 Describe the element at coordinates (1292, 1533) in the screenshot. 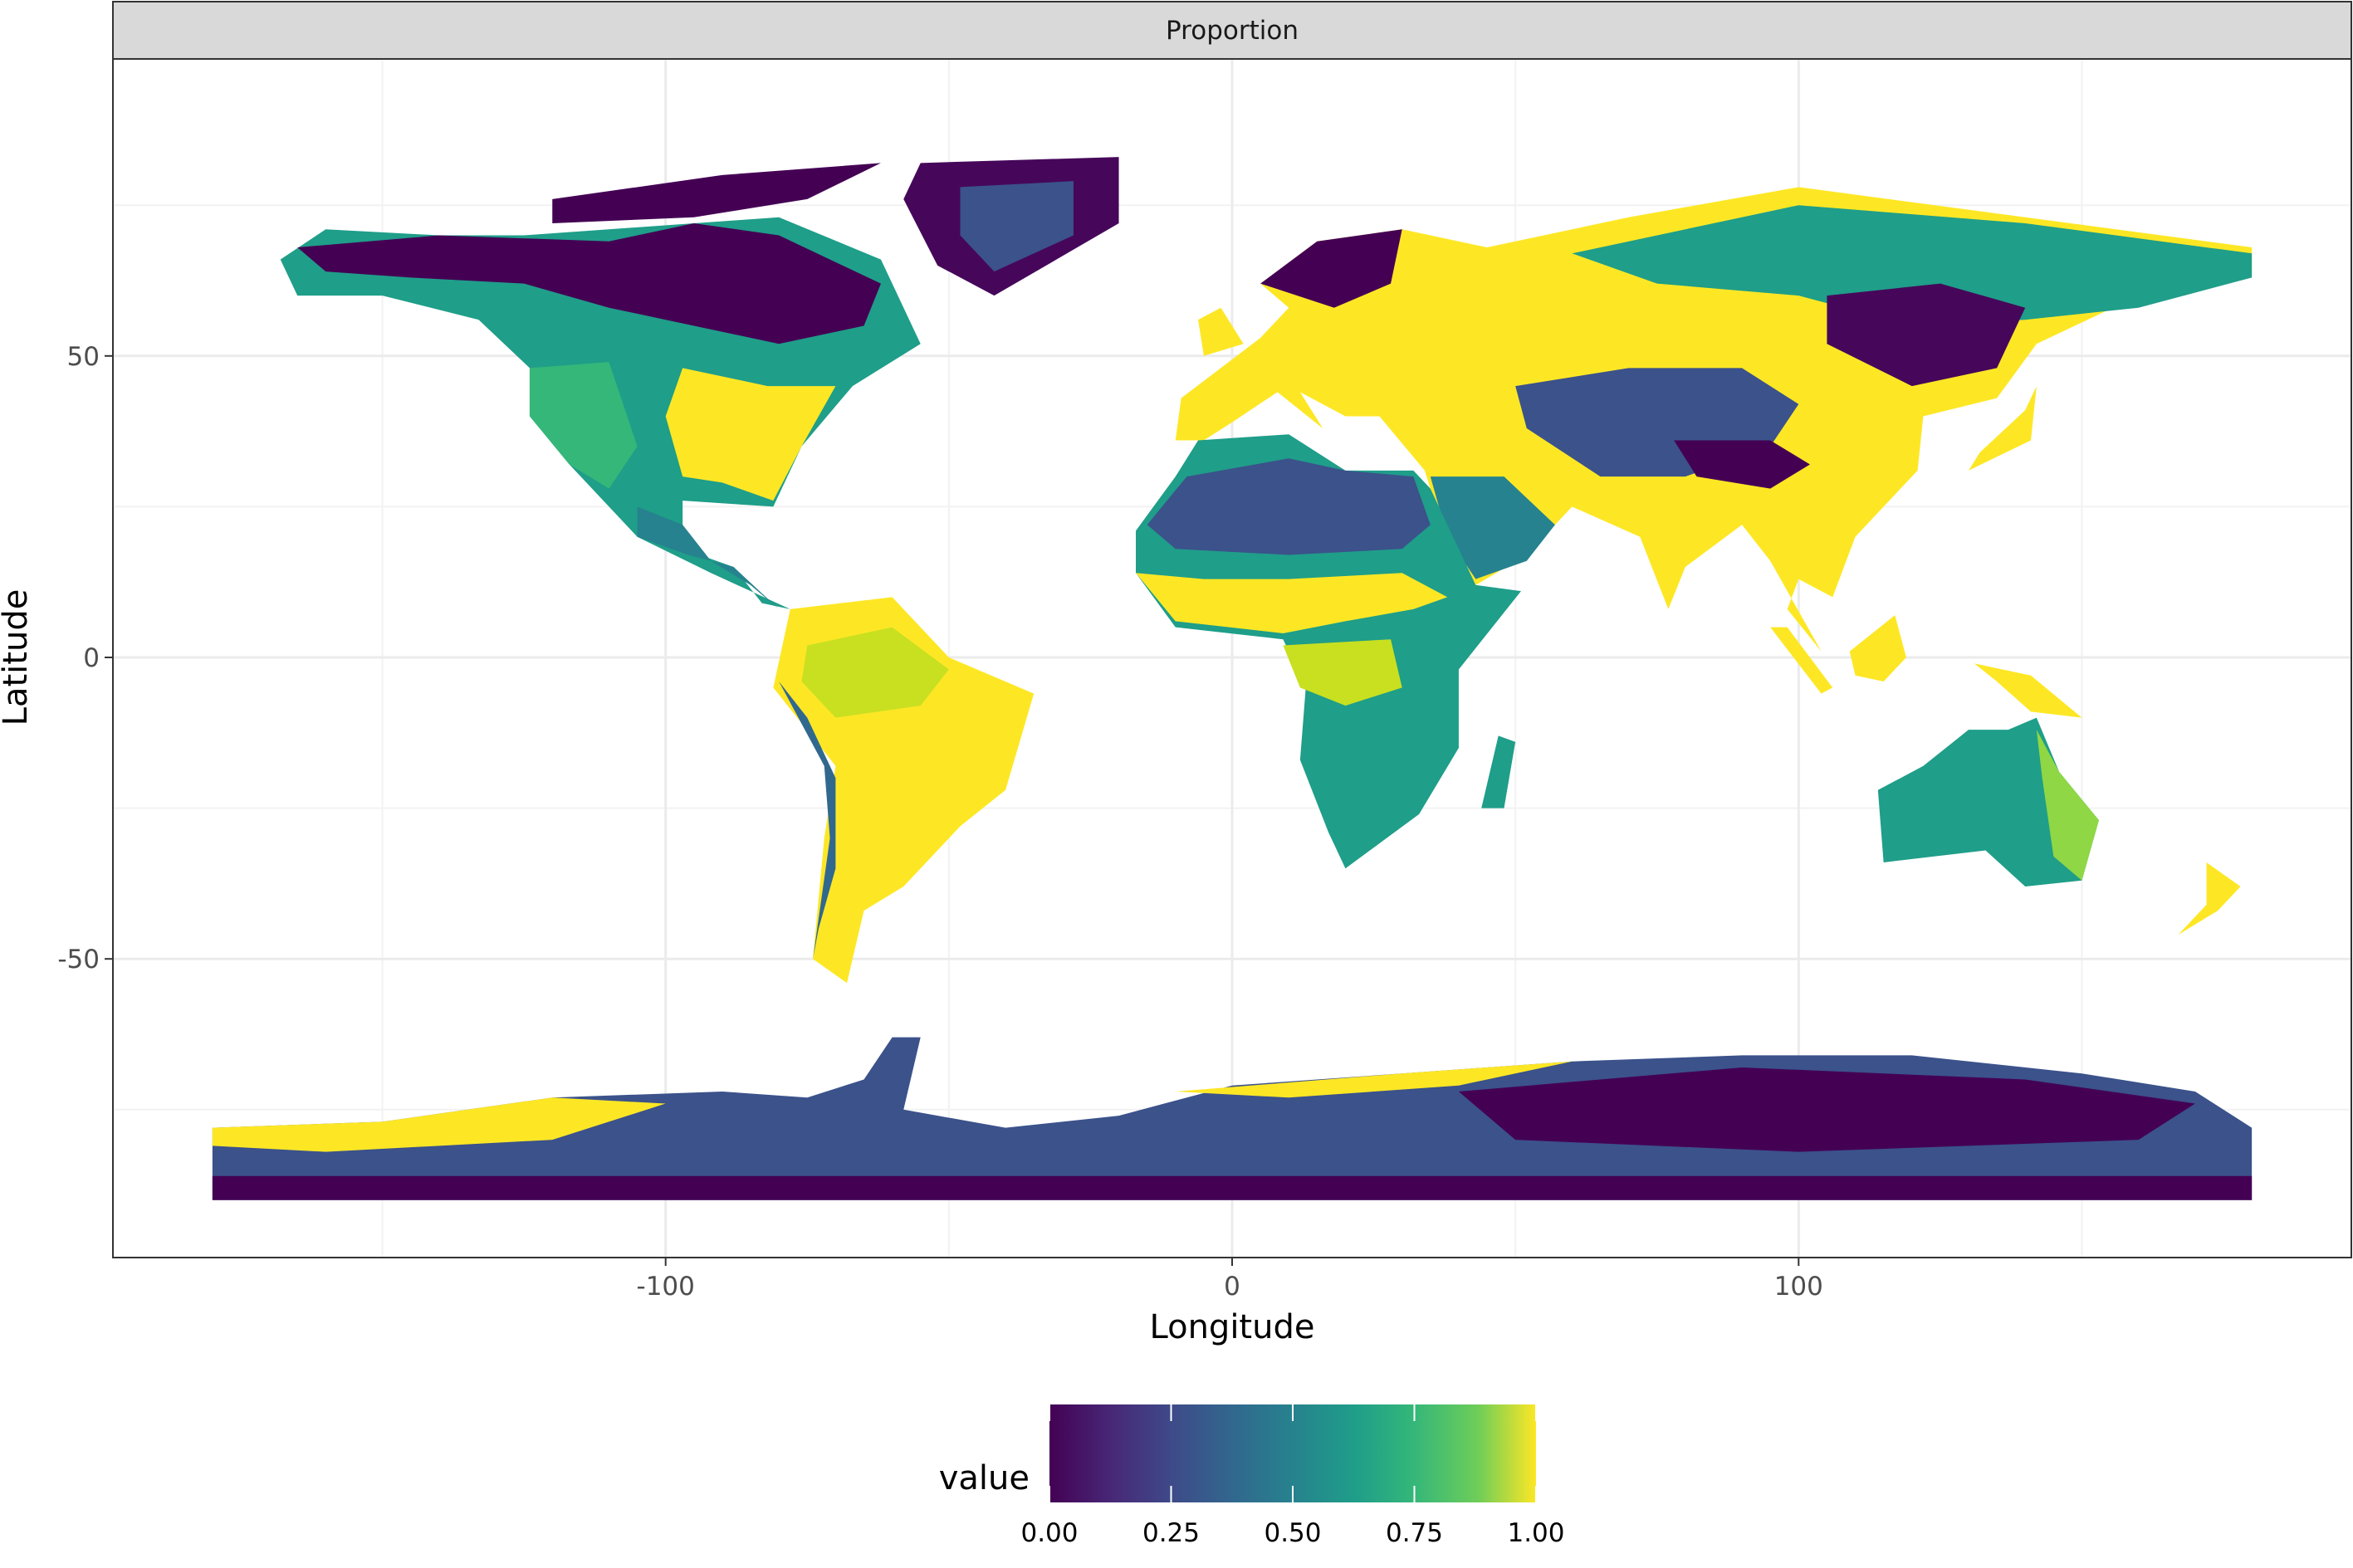

I see `legend-tick-label: 0.50` at that location.